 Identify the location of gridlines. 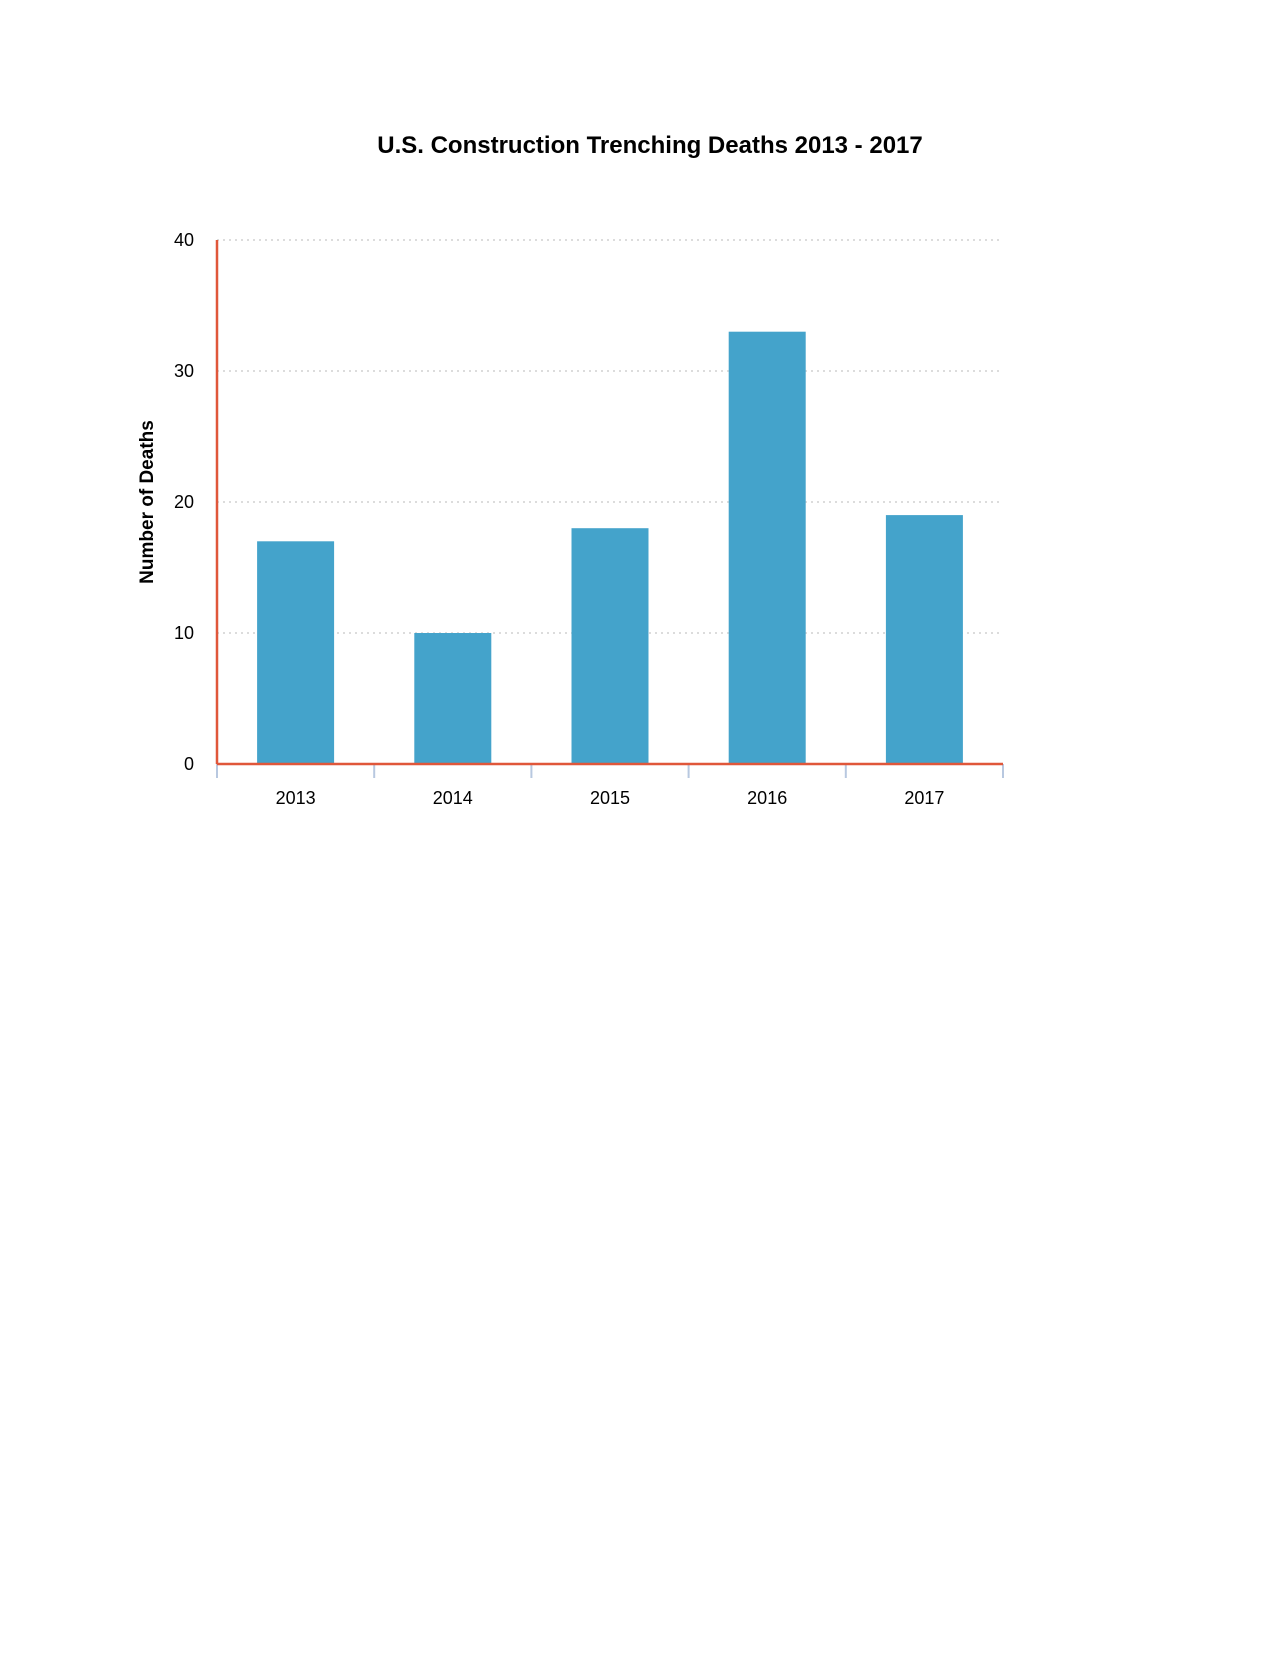
(610, 436).